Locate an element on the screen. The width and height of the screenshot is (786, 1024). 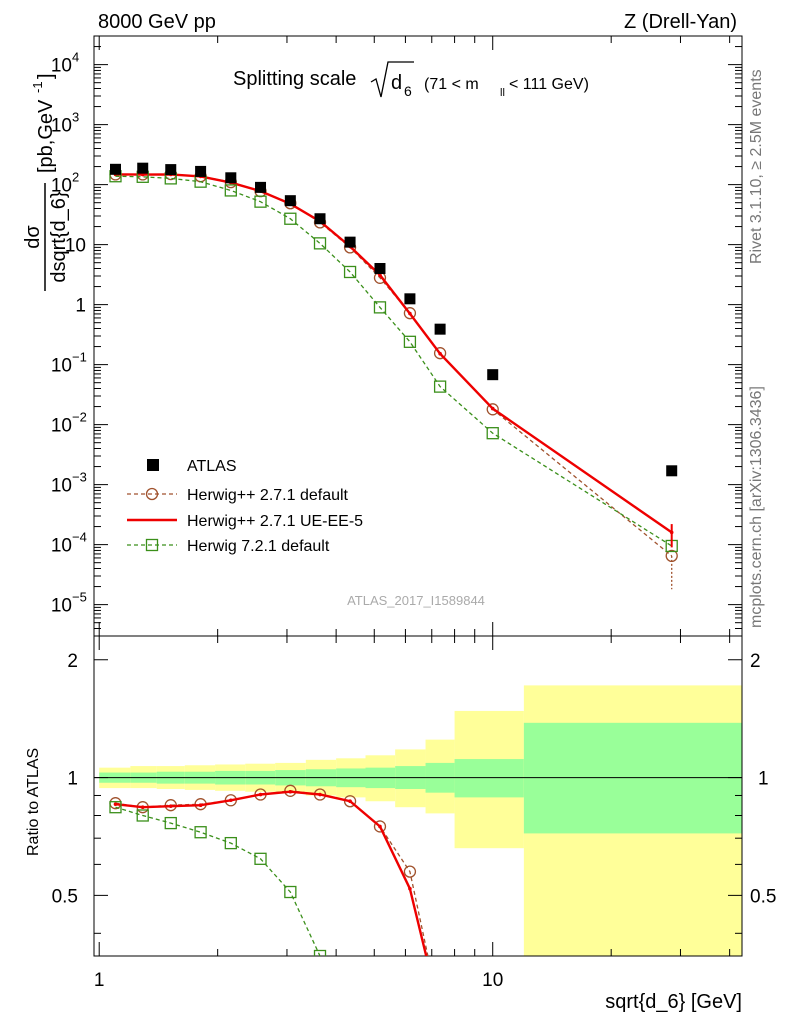
header-right: Z (Drell-Yan) is located at coordinates (680, 22).